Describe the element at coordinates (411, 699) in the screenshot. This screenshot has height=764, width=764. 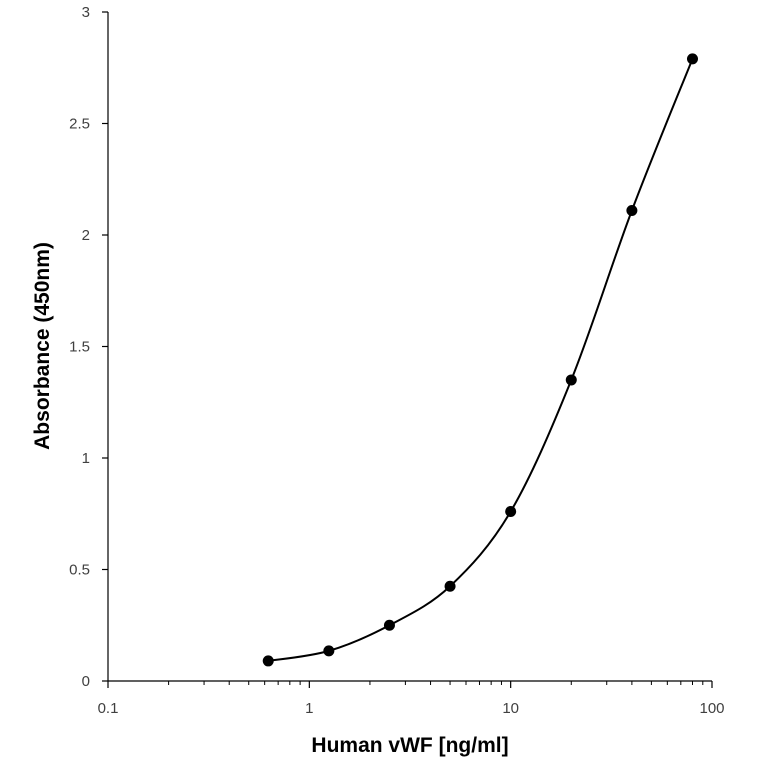
I see `x-ticks: 0.1 1 10 100` at that location.